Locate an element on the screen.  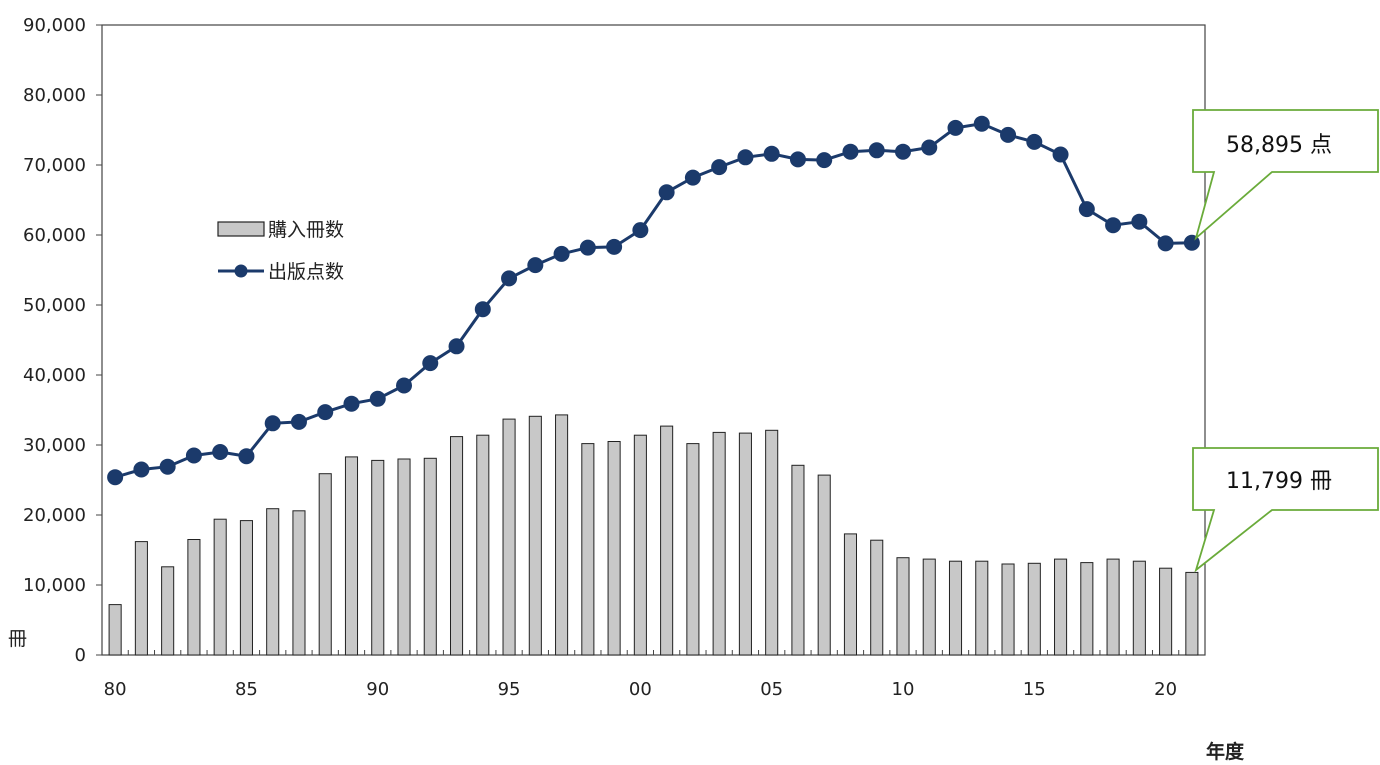
y-tick-label: 90,000 is located at coordinates (54, 25).